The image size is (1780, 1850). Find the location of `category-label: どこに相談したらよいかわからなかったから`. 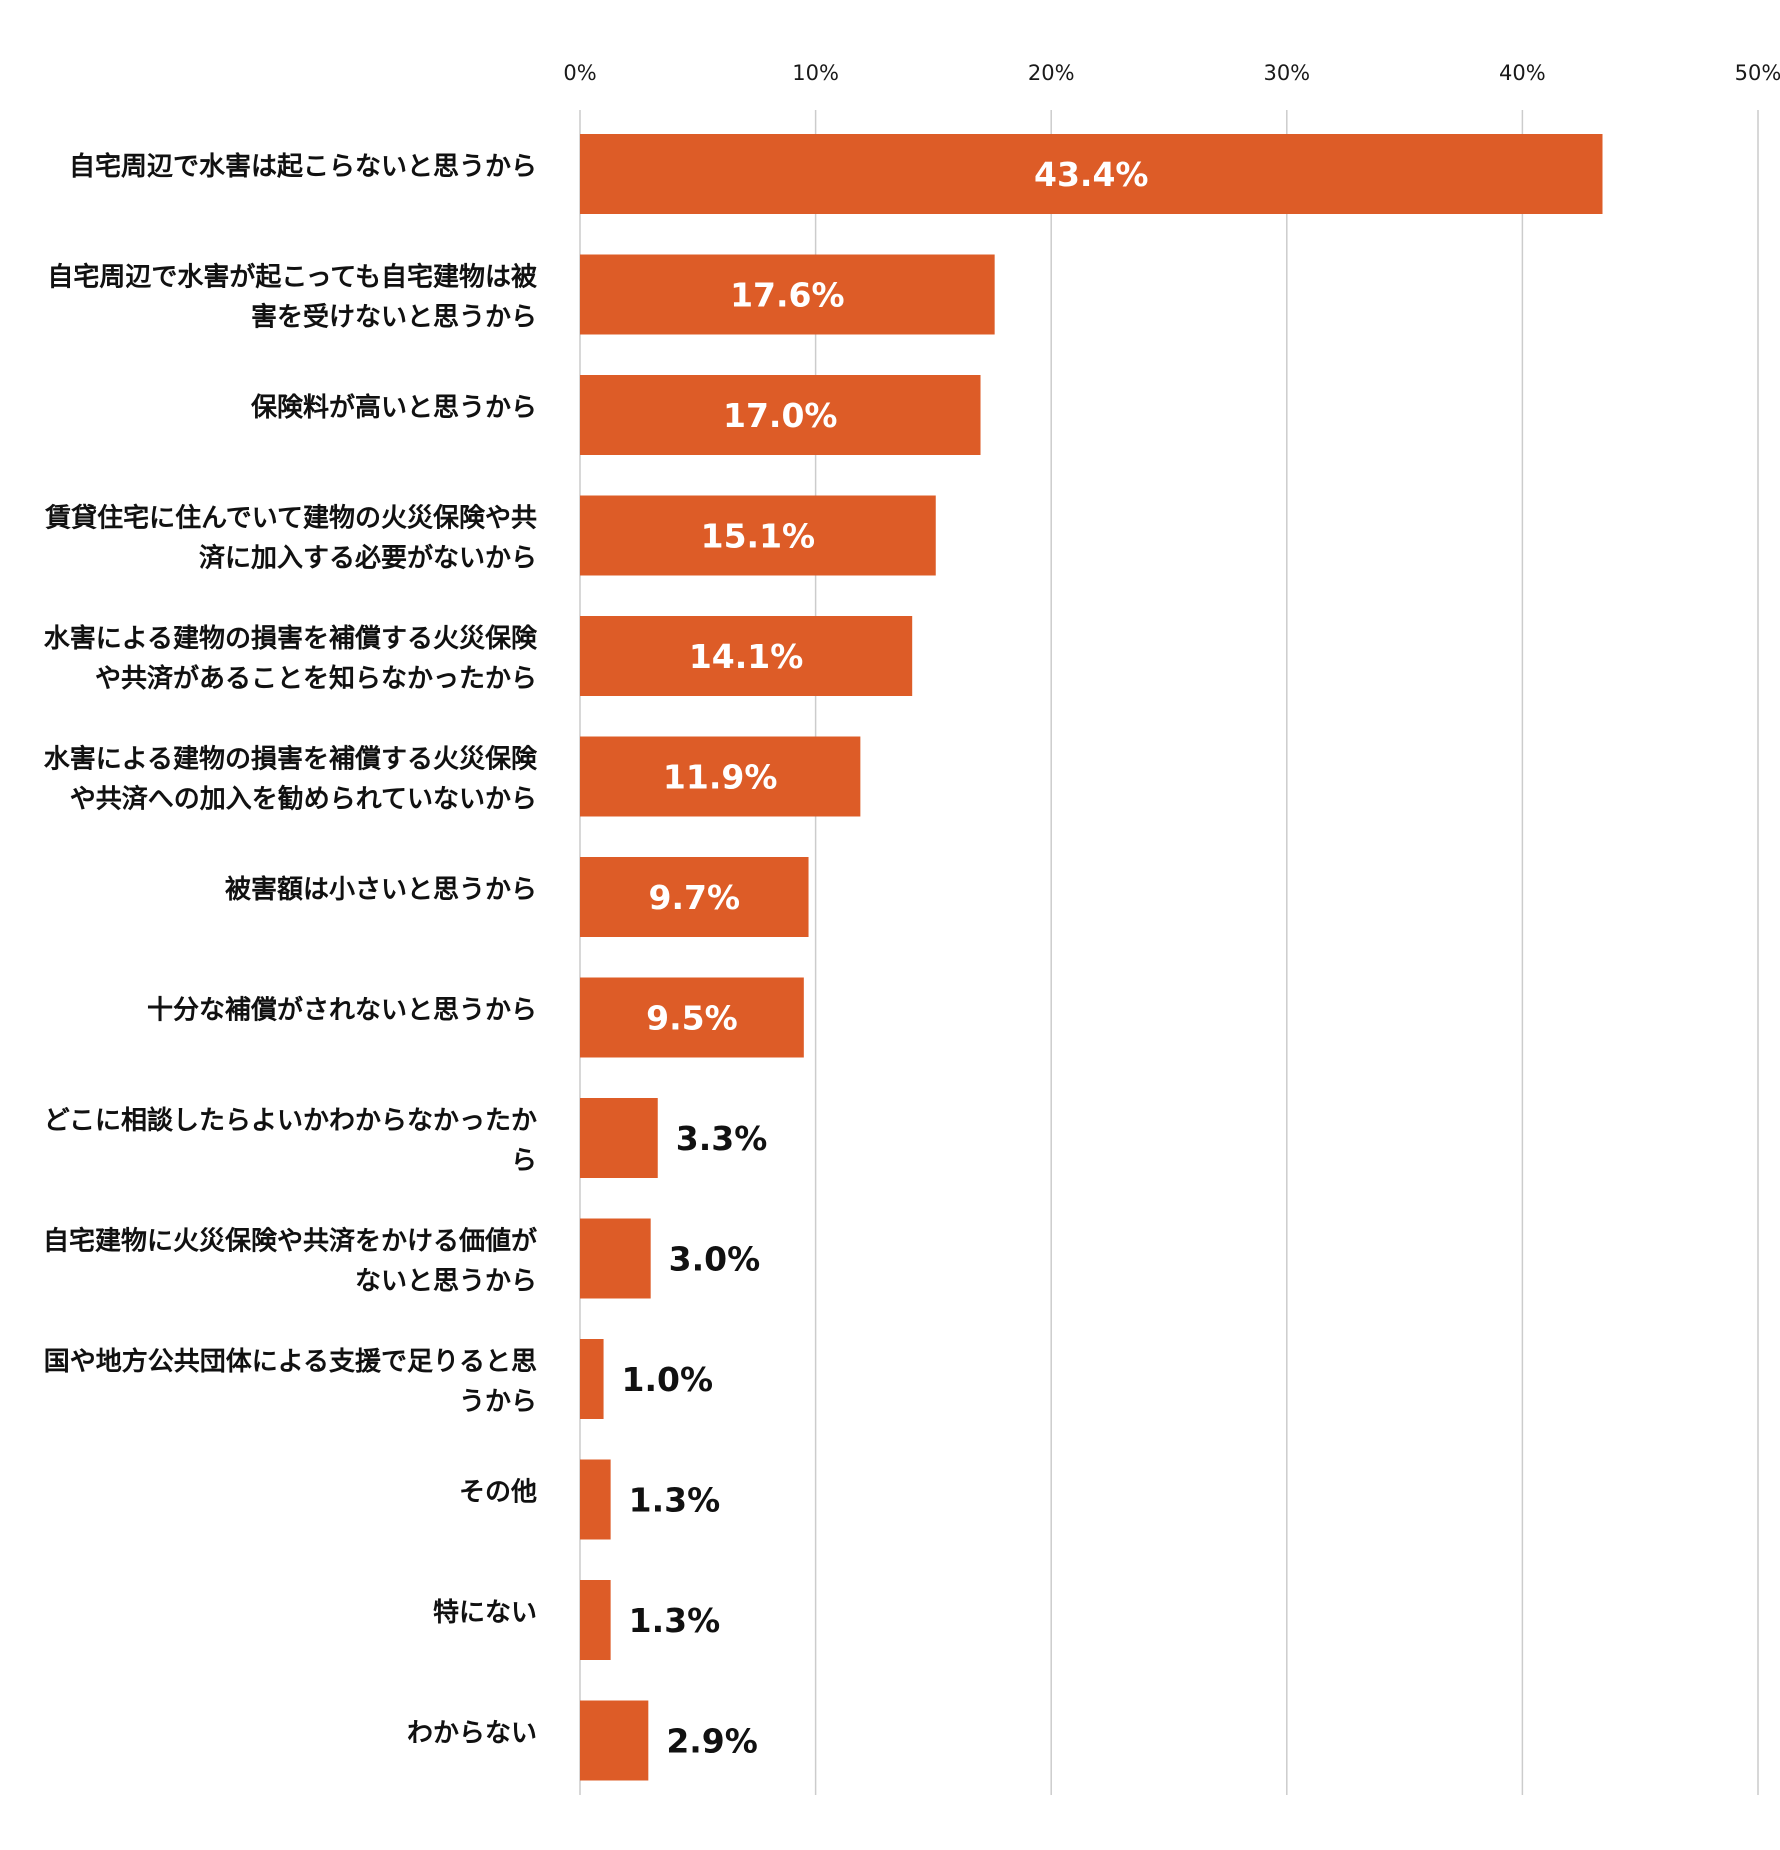

category-label: どこに相談したらよいかわからなかったから is located at coordinates (290, 1140).